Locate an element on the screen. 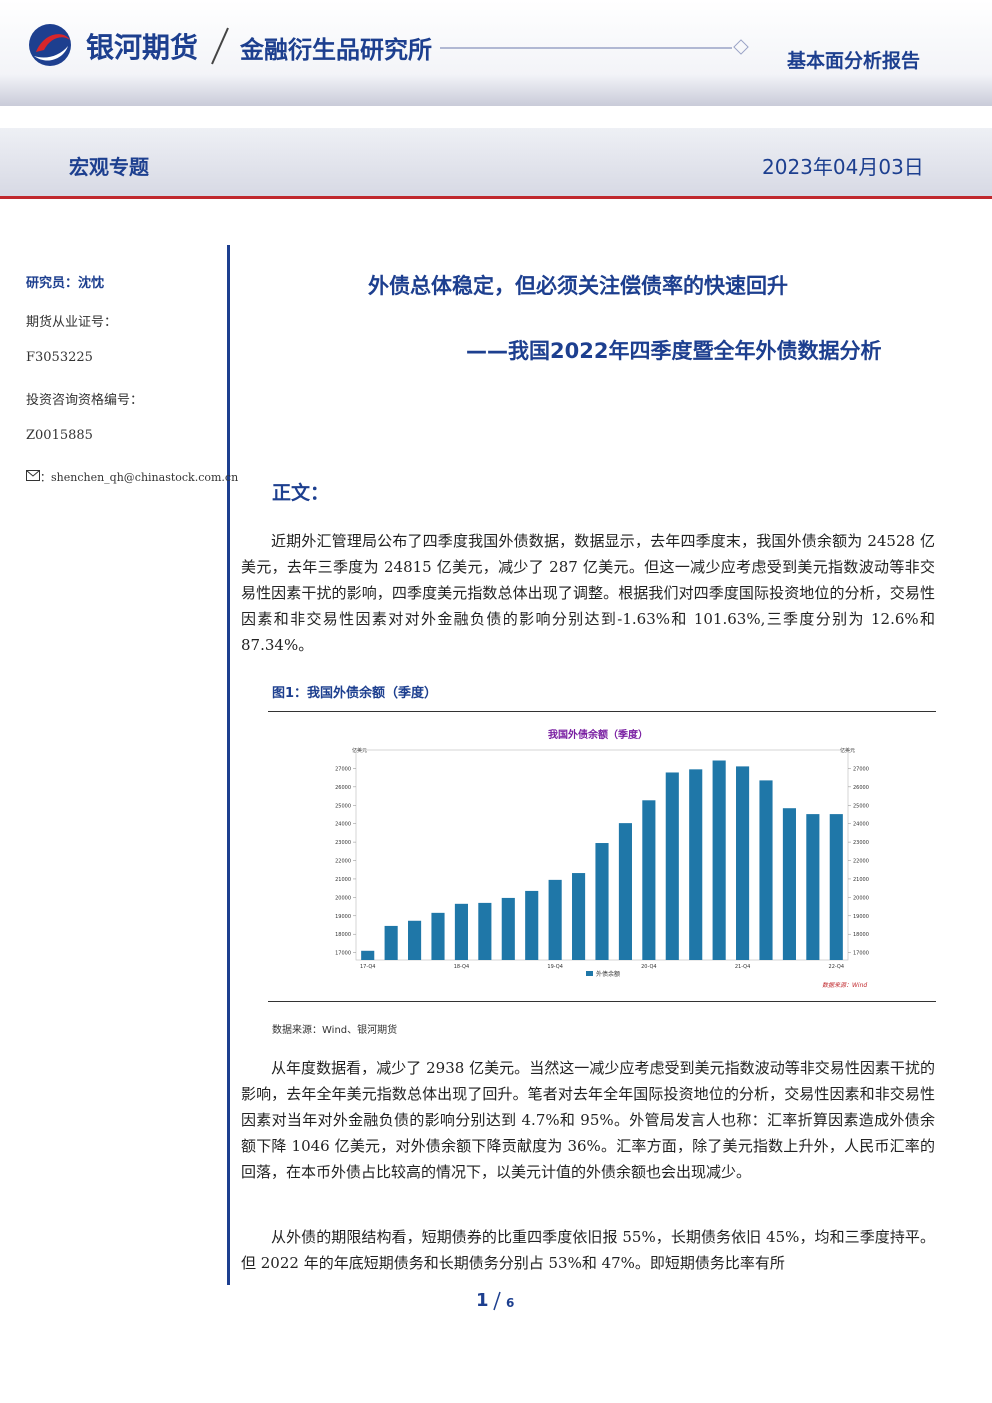 This screenshot has width=992, height=1403. y-tick-label: 26000 is located at coordinates (343, 788).